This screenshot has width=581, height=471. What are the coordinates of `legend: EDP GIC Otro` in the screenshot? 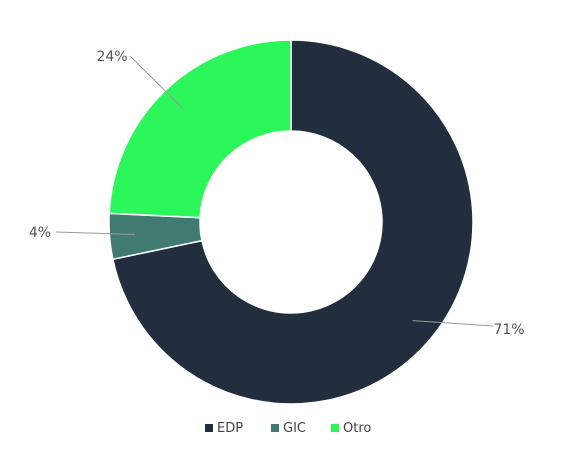 It's located at (288, 428).